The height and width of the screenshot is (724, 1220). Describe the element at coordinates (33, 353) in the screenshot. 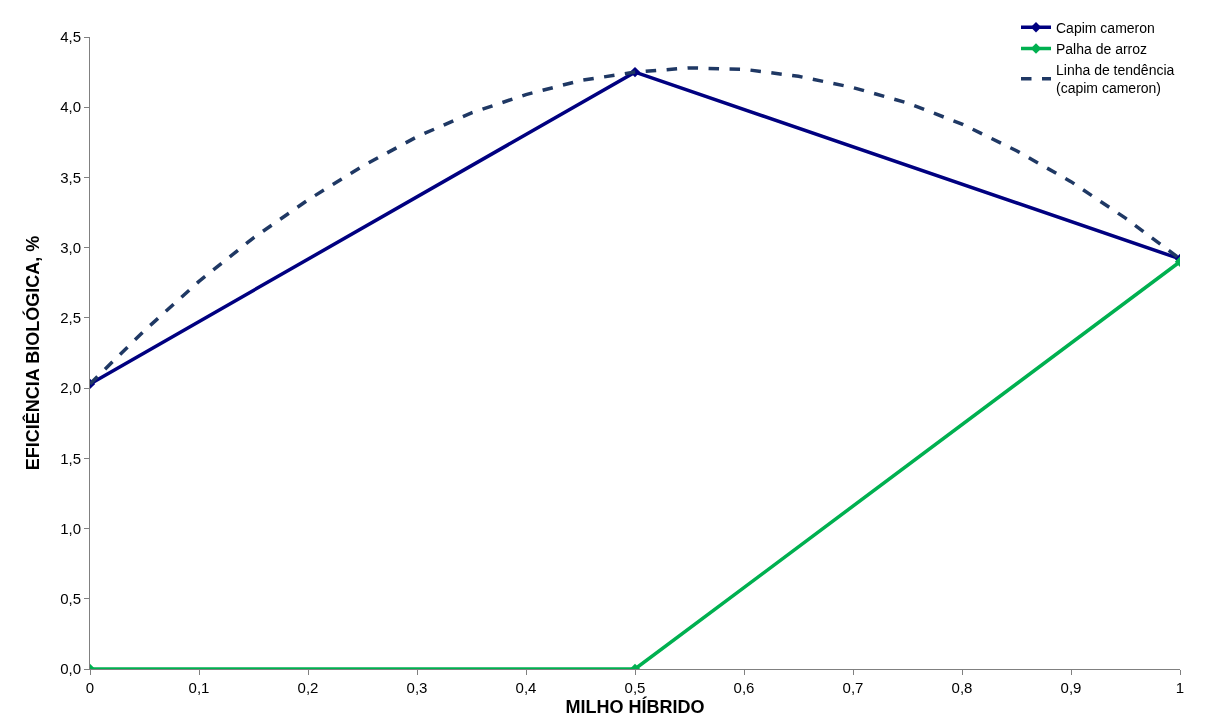

I see `y-axis-title: EFICIÊNCIA BIOLÓGICA, %` at that location.